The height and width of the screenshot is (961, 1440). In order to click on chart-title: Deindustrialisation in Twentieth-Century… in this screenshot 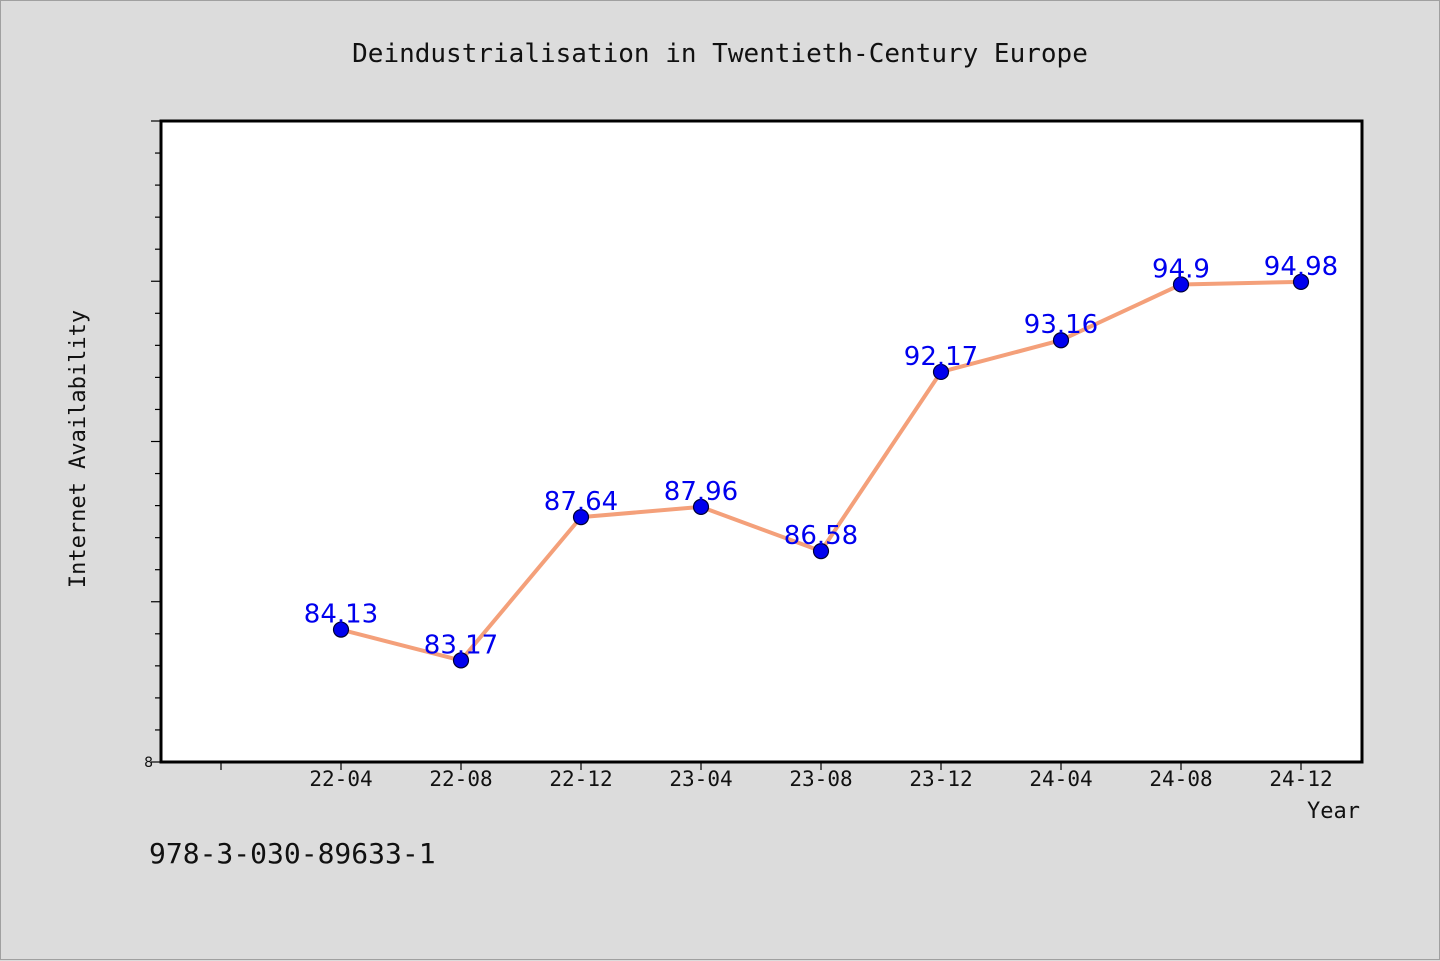, I will do `click(720, 54)`.